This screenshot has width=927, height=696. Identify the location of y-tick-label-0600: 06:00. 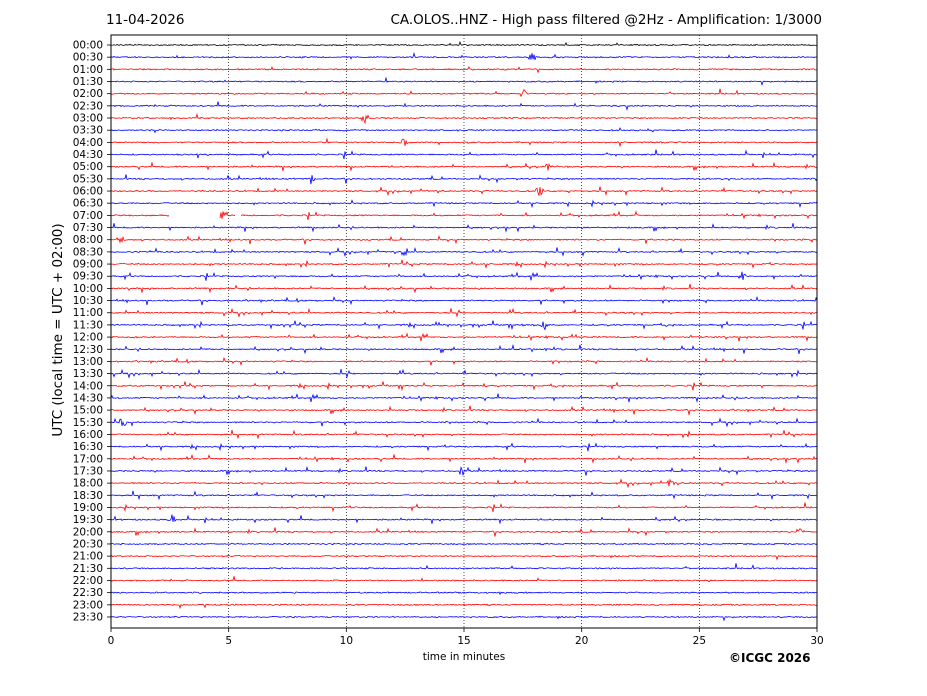
(88, 192).